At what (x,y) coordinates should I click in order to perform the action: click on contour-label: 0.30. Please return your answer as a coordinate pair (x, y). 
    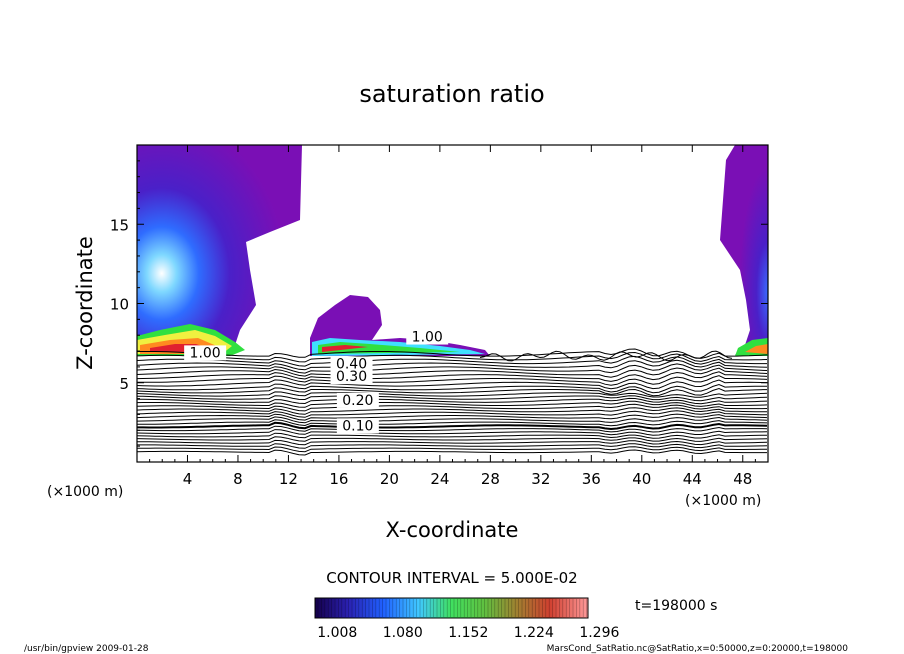
    Looking at the image, I should click on (351, 377).